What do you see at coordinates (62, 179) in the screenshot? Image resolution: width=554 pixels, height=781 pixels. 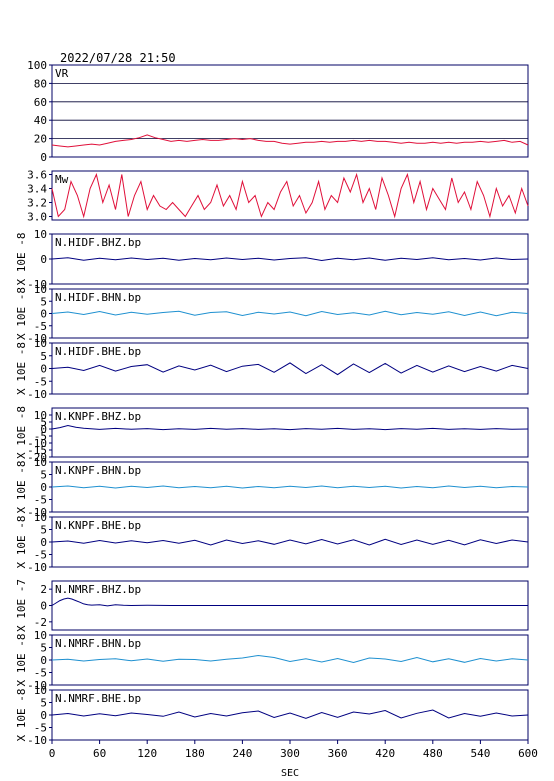 I see `series-name: Mw` at bounding box center [62, 179].